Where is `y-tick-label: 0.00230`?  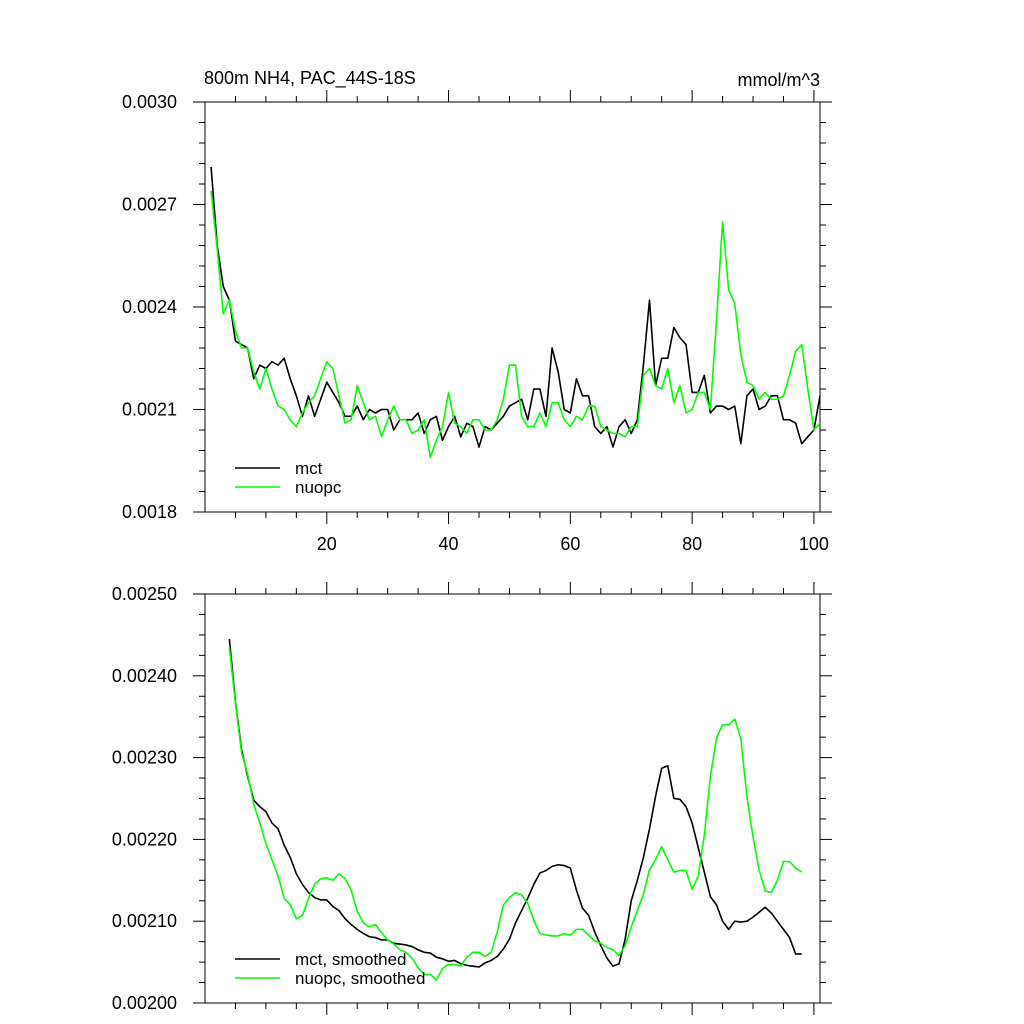 y-tick-label: 0.00230 is located at coordinates (144, 758).